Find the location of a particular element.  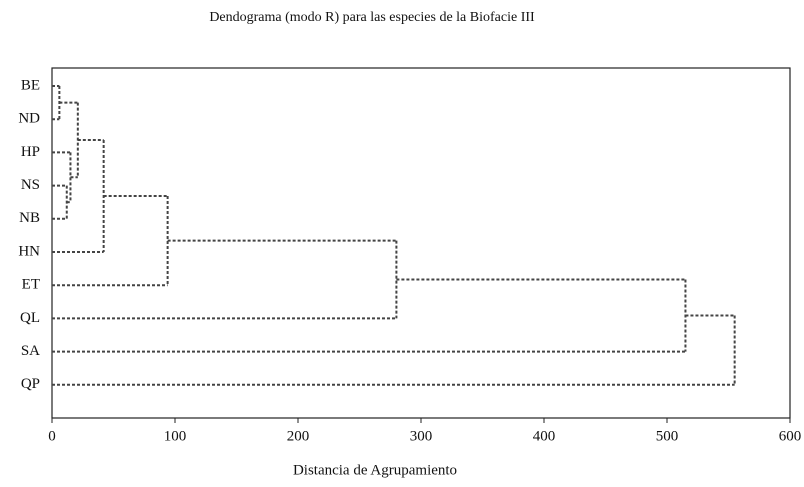

x-axis-label: Distancia de Agrupamiento is located at coordinates (375, 470).